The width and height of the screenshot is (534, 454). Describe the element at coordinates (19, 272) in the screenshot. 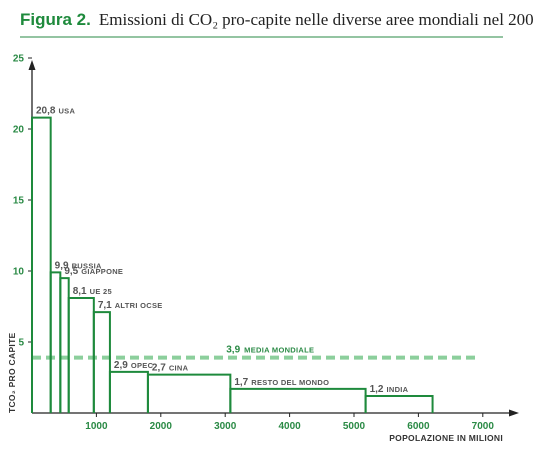

I see `y-tick-label: 10` at that location.